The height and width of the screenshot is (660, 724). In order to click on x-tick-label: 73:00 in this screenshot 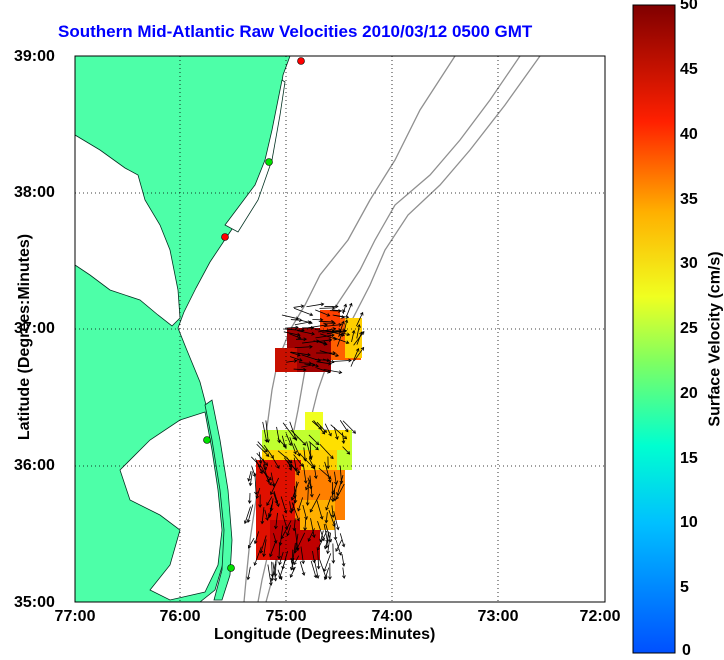, I will do `click(498, 617)`.